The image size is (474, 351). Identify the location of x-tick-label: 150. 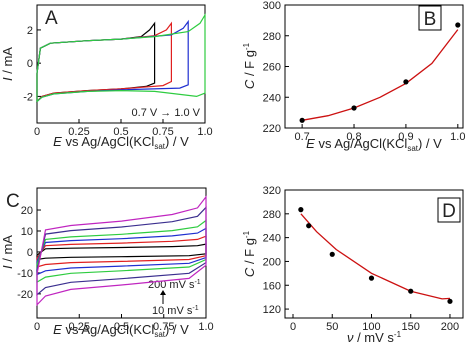
(411, 327).